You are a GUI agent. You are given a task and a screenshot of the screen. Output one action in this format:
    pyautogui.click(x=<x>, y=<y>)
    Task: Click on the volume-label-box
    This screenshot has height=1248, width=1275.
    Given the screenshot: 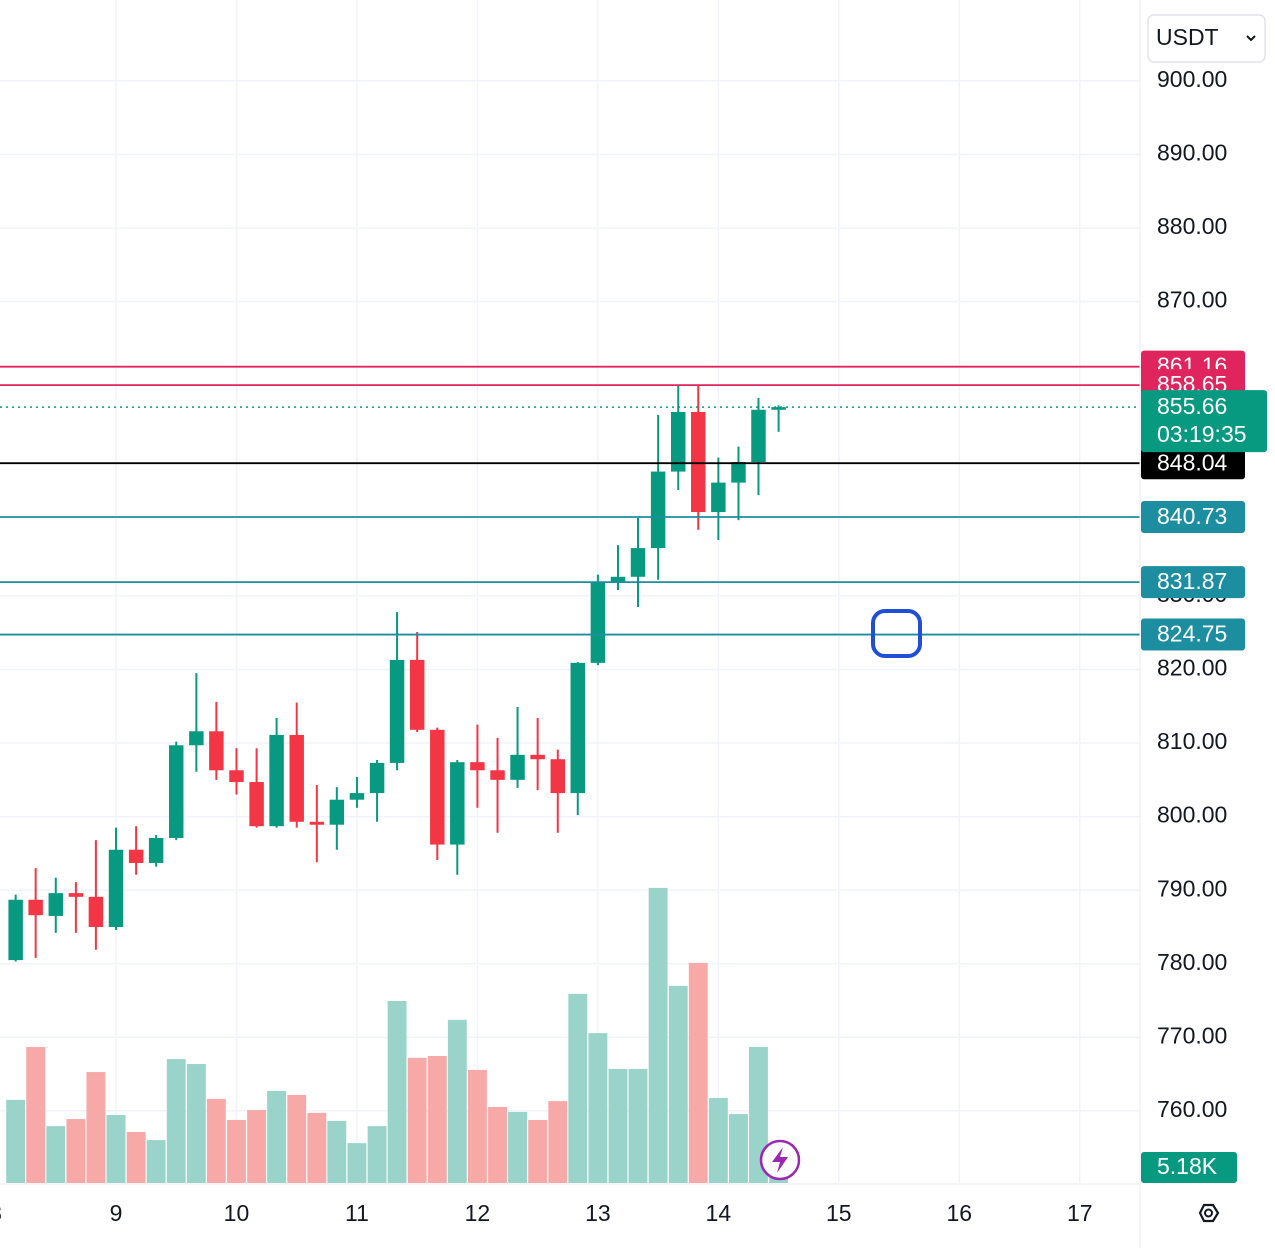 What is the action you would take?
    pyautogui.click(x=1189, y=1167)
    